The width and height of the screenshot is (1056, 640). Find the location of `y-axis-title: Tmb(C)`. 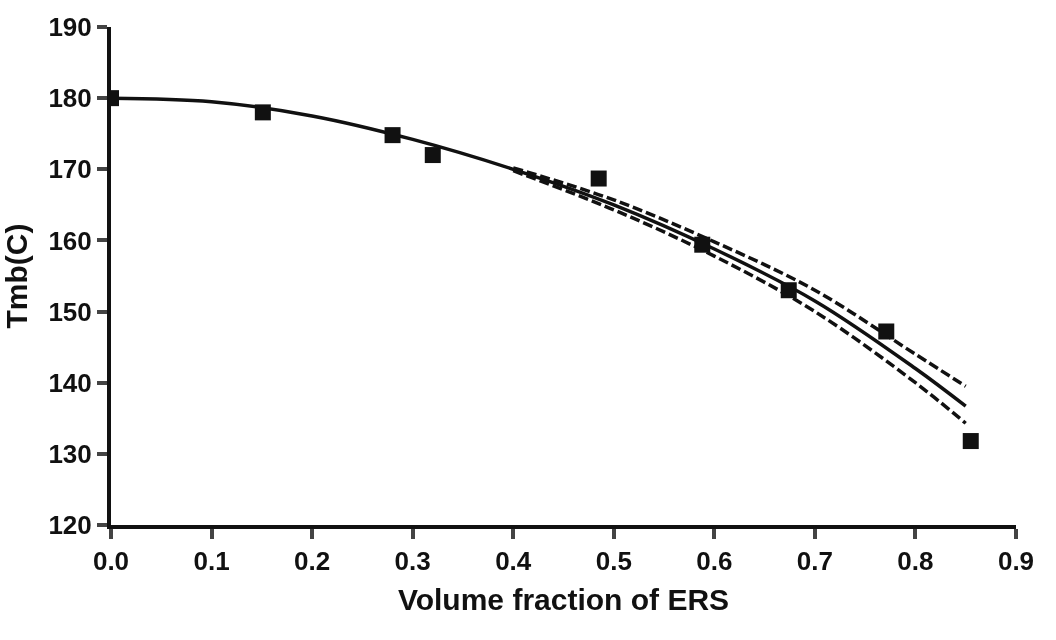

y-axis-title: Tmb(C) is located at coordinates (16, 276).